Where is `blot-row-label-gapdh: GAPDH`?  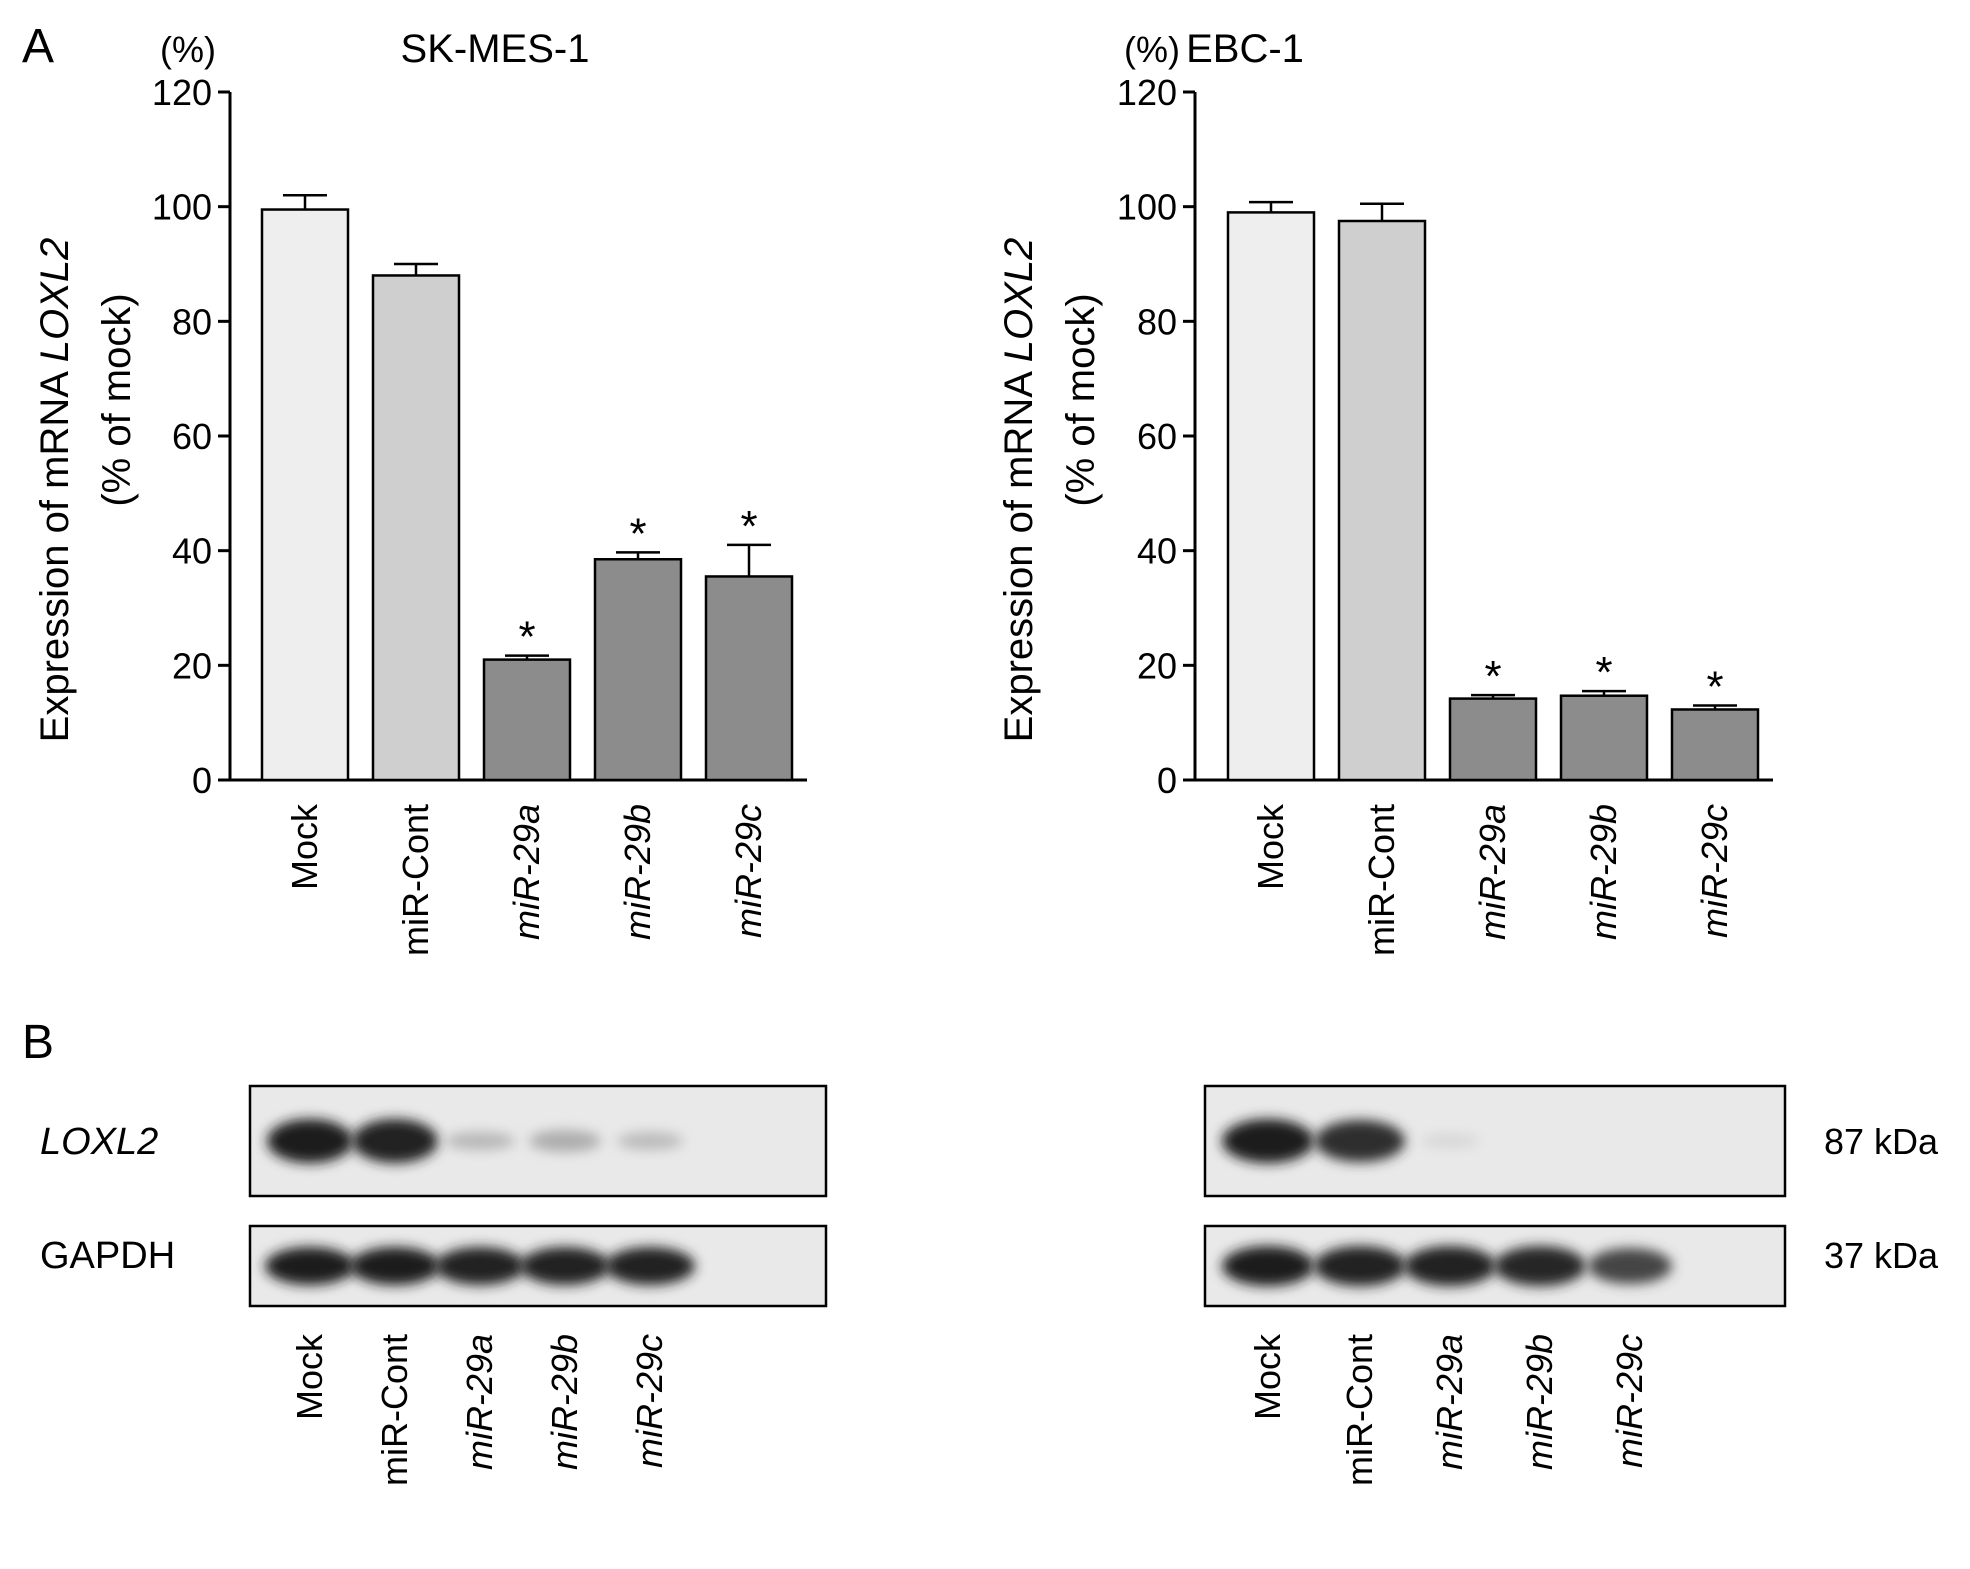 blot-row-label-gapdh: GAPDH is located at coordinates (107, 1256).